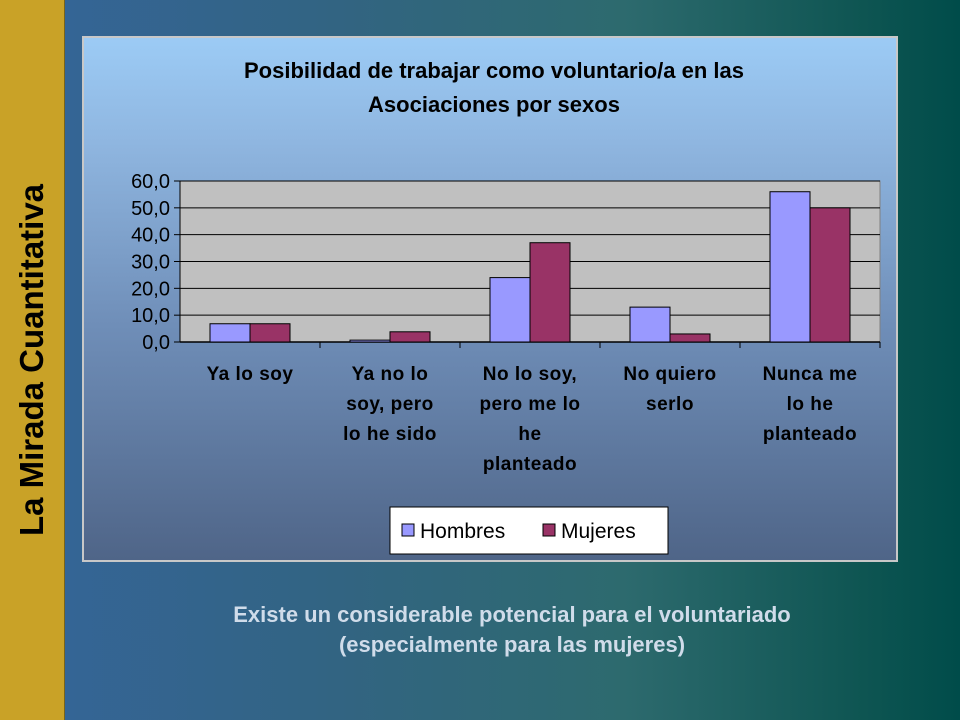  I want to click on x-category-label: soy, pero, so click(390, 404).